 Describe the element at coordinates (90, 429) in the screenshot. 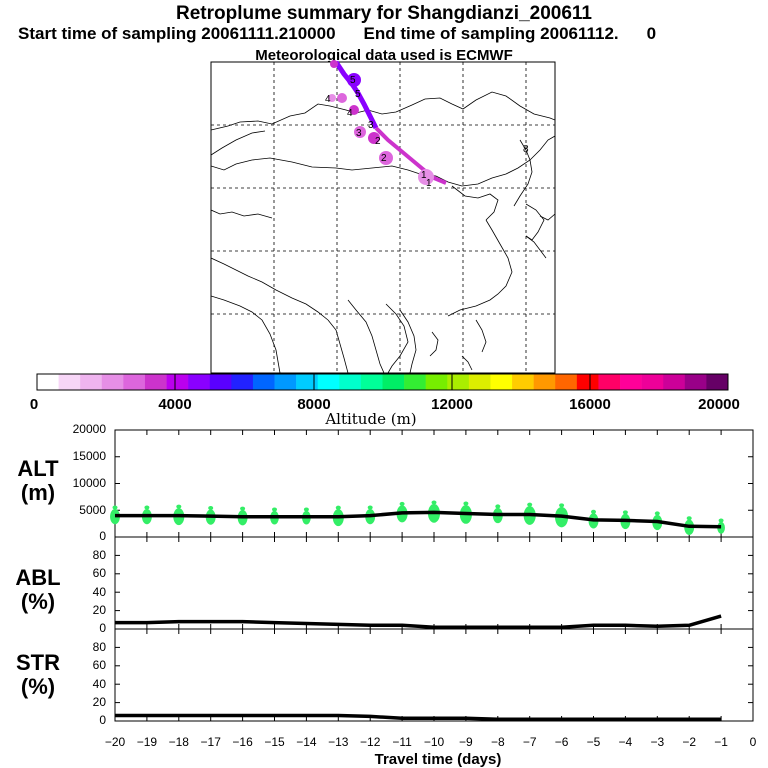

I see `alt-y-tick: 20000` at that location.